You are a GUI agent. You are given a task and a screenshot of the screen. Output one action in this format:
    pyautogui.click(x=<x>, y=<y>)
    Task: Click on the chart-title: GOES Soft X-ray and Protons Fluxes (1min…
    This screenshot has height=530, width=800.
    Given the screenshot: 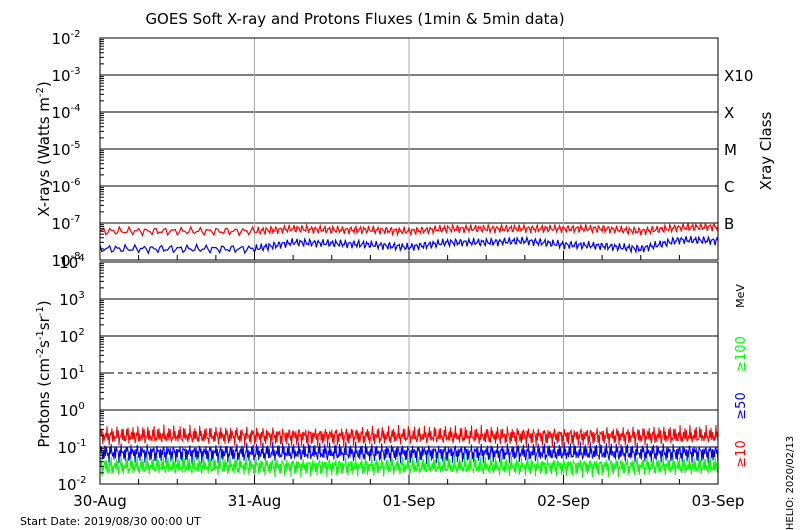 What is the action you would take?
    pyautogui.click(x=354, y=19)
    